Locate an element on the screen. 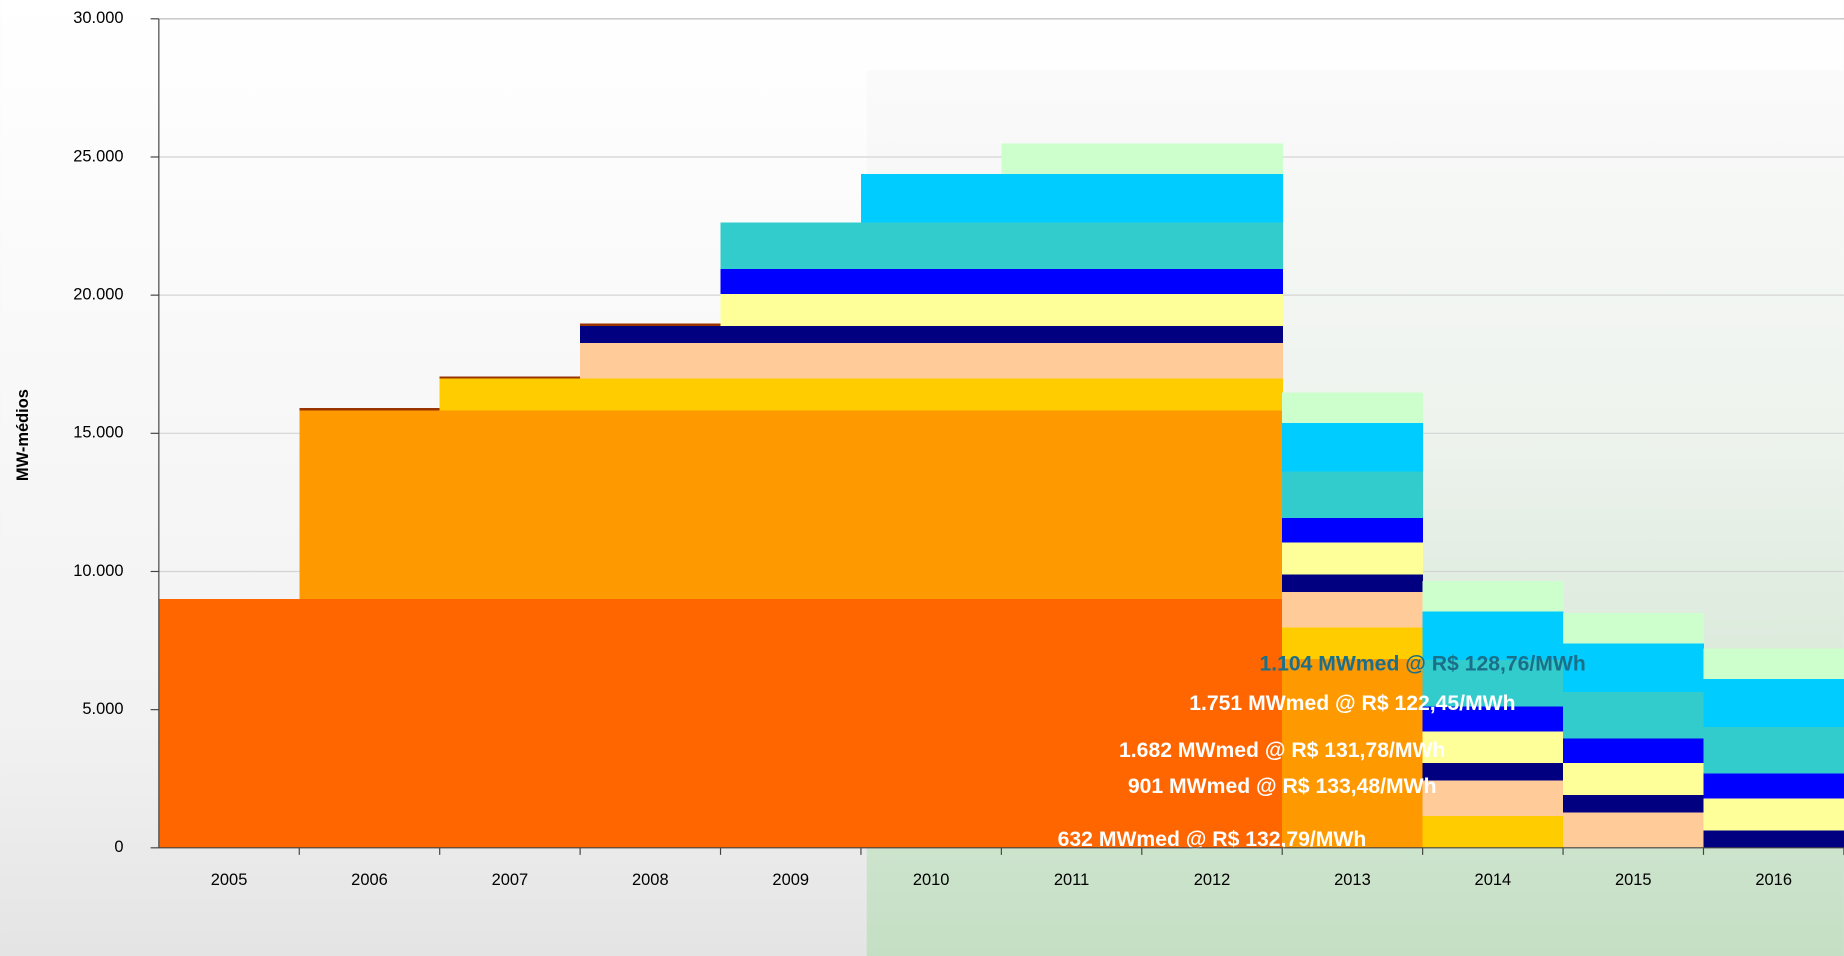 This screenshot has height=956, width=1844. y-tick-label: 20.000 is located at coordinates (98, 294).